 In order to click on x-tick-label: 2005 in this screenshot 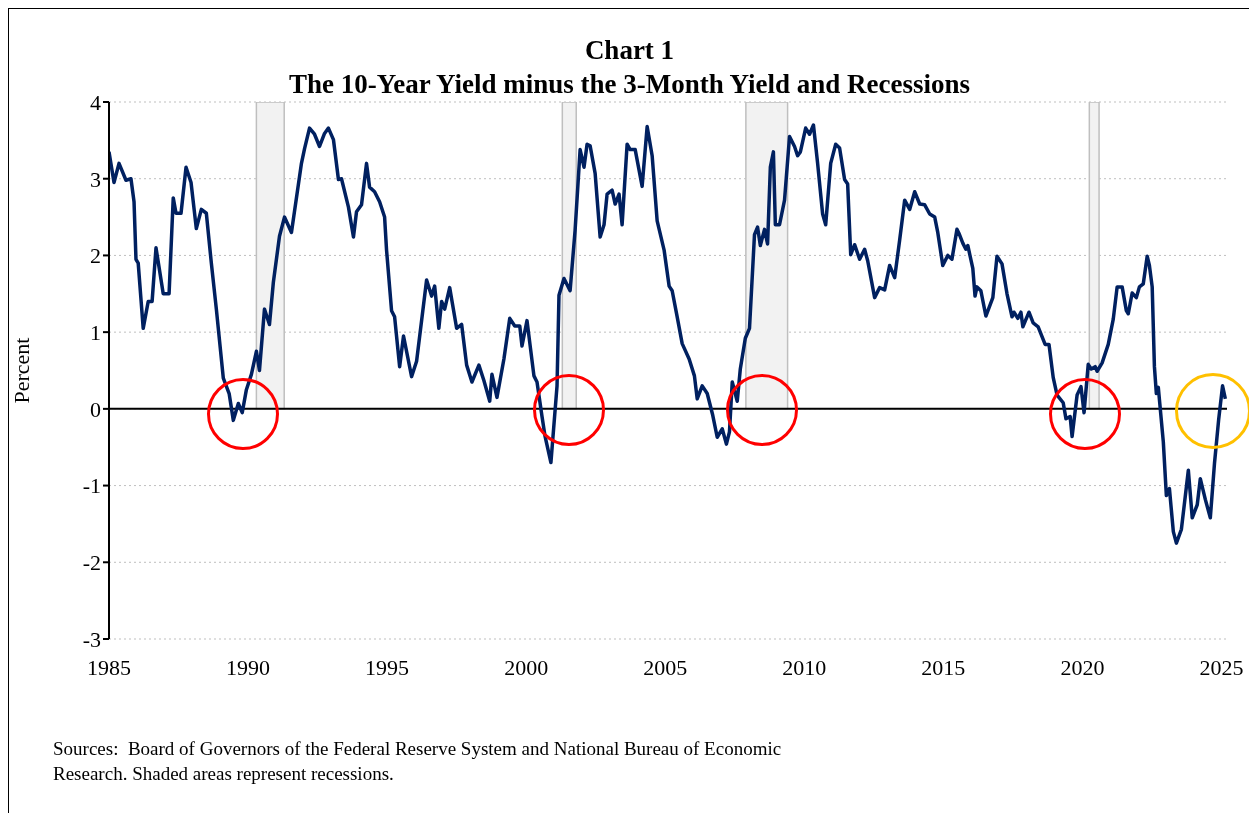, I will do `click(665, 667)`.